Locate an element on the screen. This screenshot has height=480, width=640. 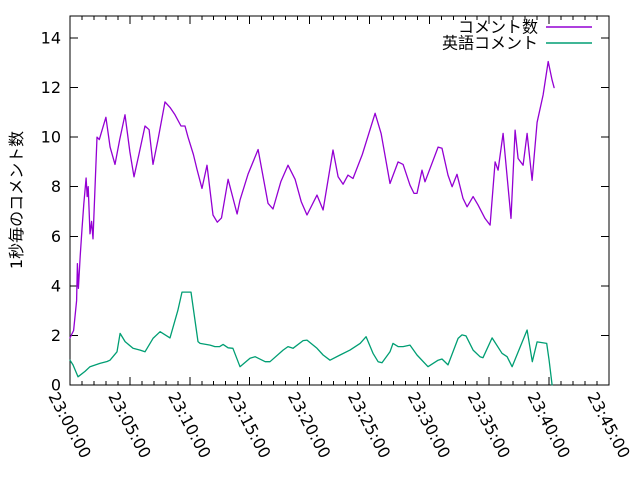
y-tick-label: 4 is located at coordinates (56, 285).